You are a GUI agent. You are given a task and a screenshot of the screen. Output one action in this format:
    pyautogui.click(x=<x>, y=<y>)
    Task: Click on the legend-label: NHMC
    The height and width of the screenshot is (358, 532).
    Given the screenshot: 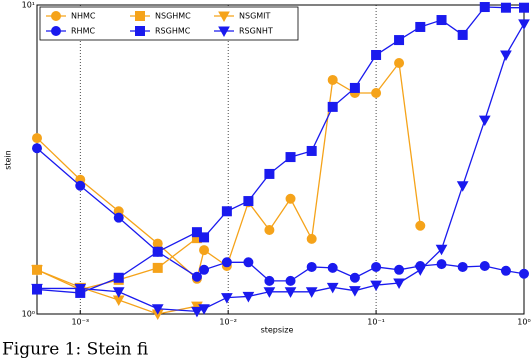 What is the action you would take?
    pyautogui.click(x=83, y=16)
    